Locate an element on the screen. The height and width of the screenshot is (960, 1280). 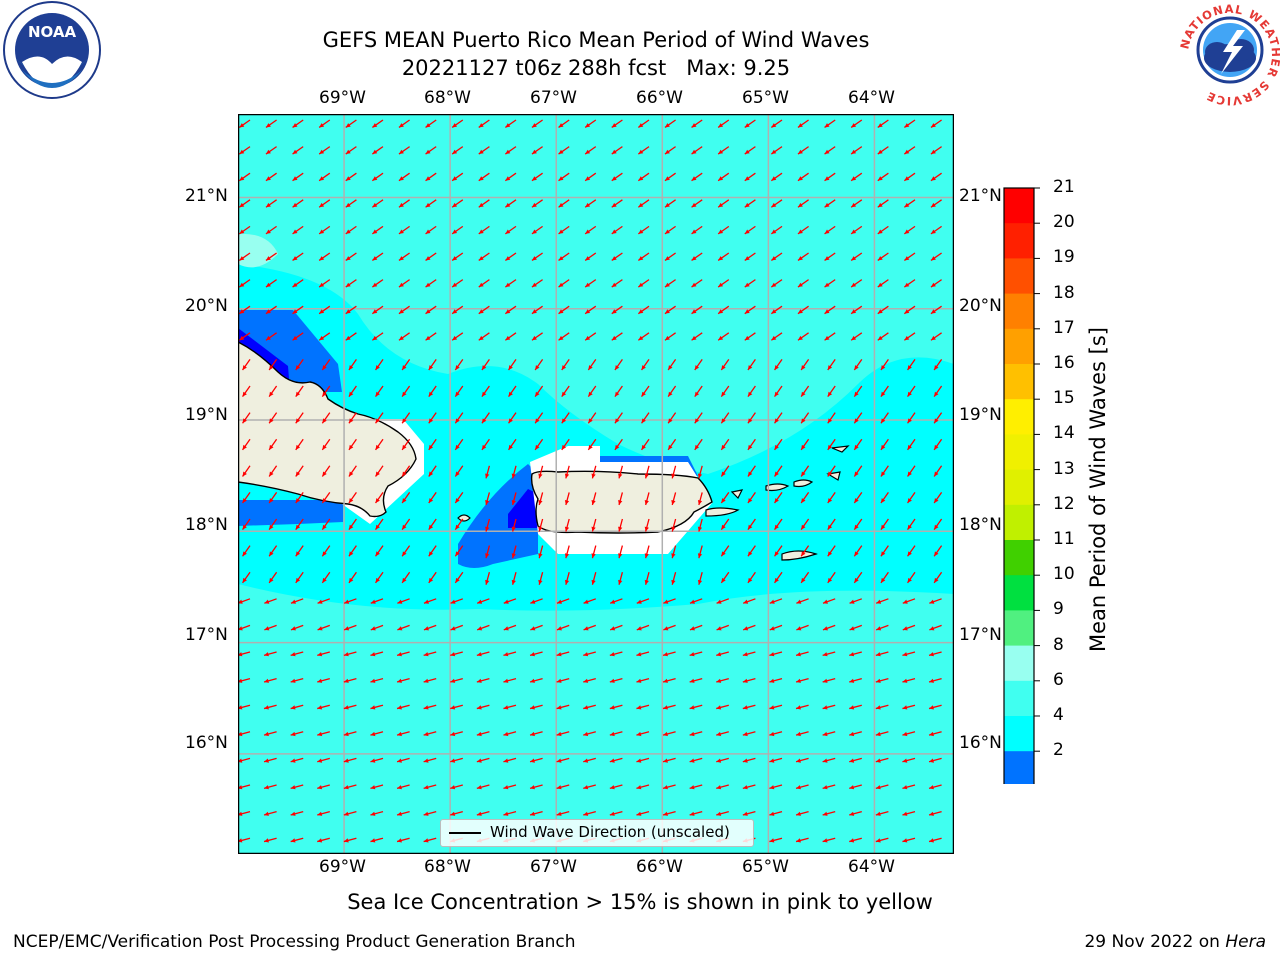
lon-label-bottom: 66°W is located at coordinates (659, 867).